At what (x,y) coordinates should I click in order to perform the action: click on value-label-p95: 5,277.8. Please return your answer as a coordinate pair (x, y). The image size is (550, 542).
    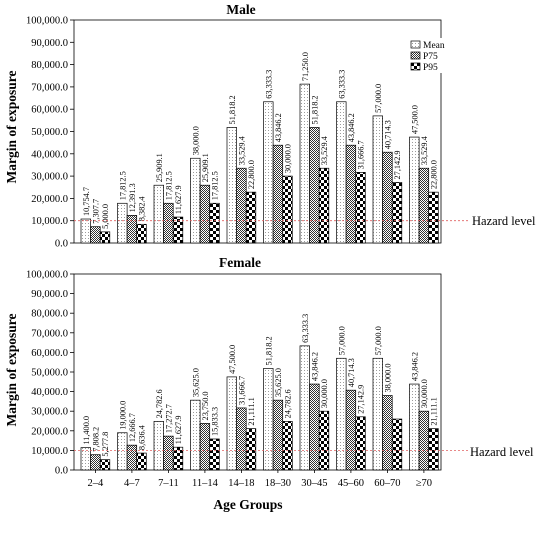
    Looking at the image, I should click on (105, 444).